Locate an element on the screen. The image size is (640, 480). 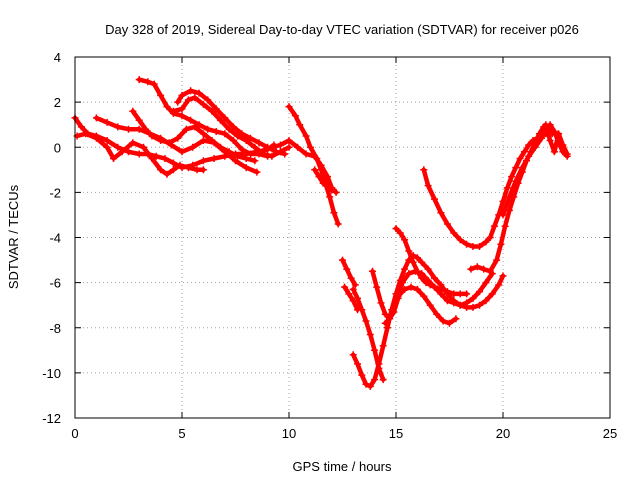
y-tick-label: 0 is located at coordinates (57, 147).